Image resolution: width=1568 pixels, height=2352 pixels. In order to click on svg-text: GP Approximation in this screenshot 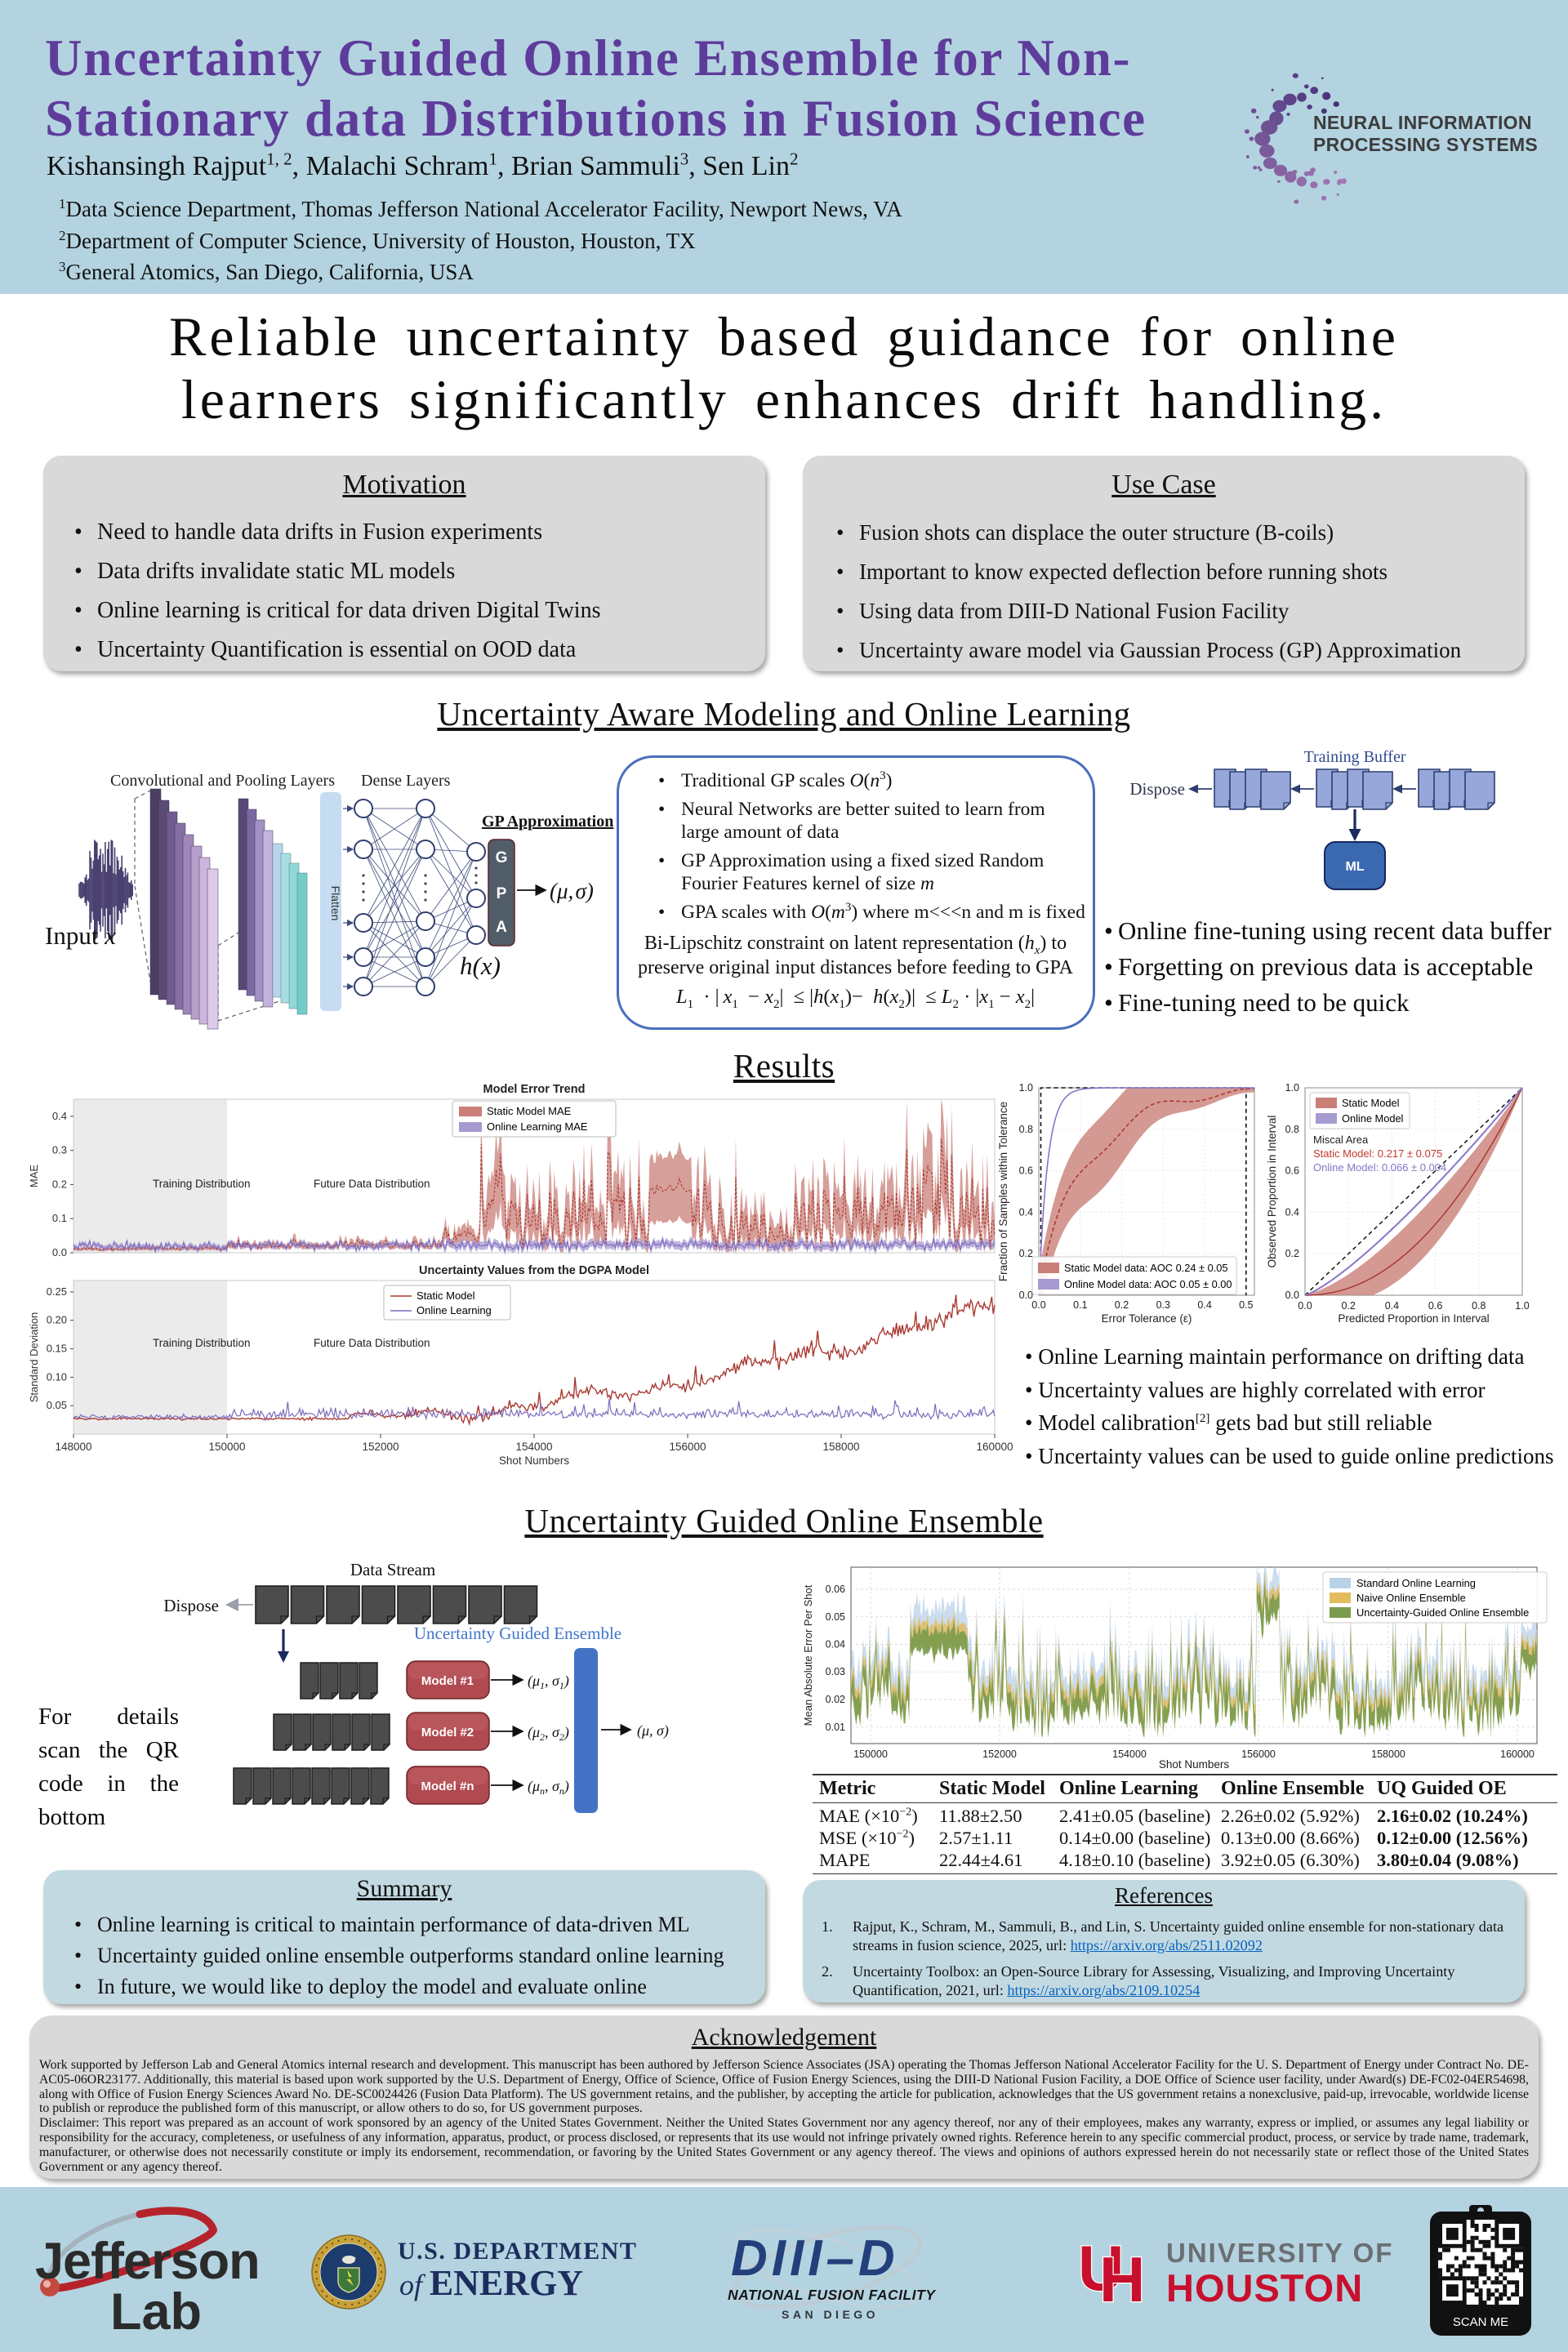, I will do `click(547, 822)`.